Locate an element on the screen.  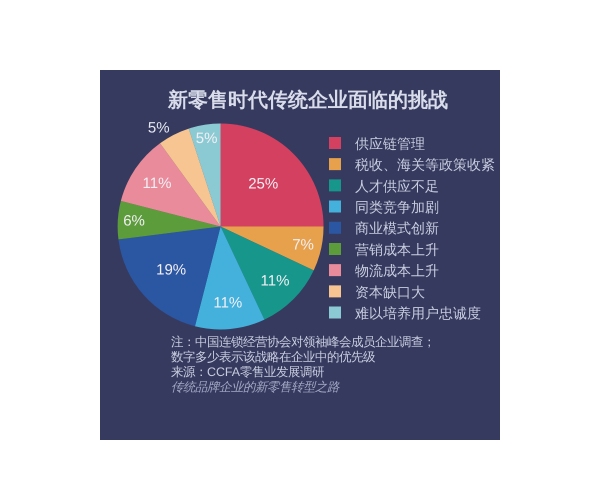
source-note: 来源：CCFA零售业发展调研 is located at coordinates (247, 372).